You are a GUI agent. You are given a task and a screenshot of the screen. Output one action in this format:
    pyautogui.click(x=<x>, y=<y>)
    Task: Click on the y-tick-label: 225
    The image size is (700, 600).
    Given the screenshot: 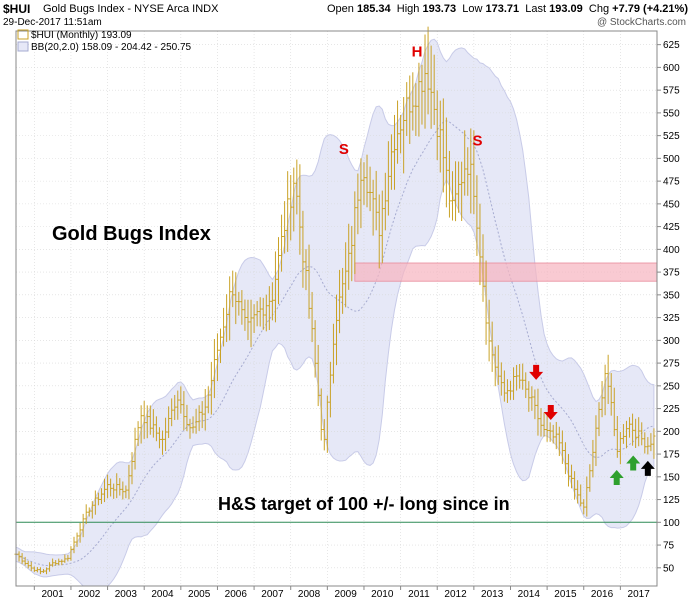 What is the action you would take?
    pyautogui.click(x=671, y=409)
    